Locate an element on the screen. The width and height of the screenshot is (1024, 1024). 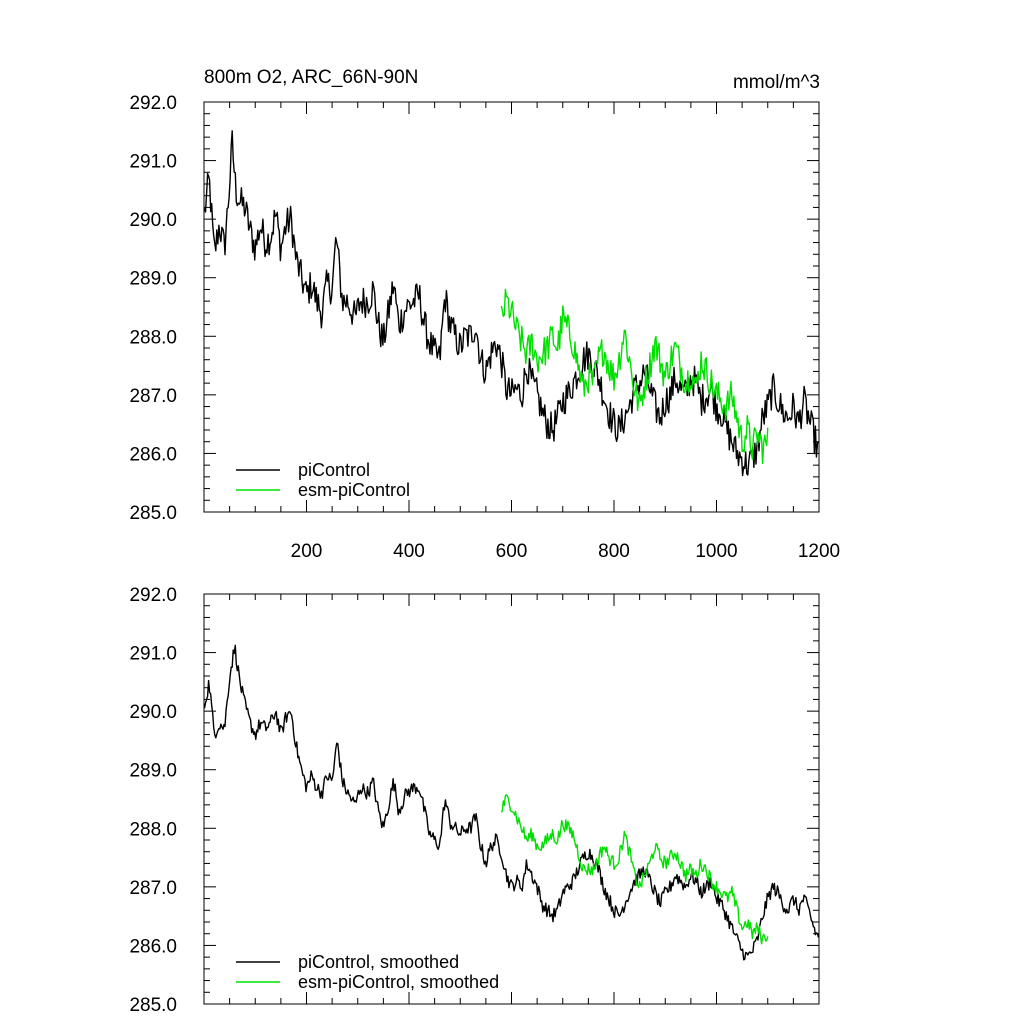
chart-title: 800m O2, ARC_66N-90N is located at coordinates (311, 77).